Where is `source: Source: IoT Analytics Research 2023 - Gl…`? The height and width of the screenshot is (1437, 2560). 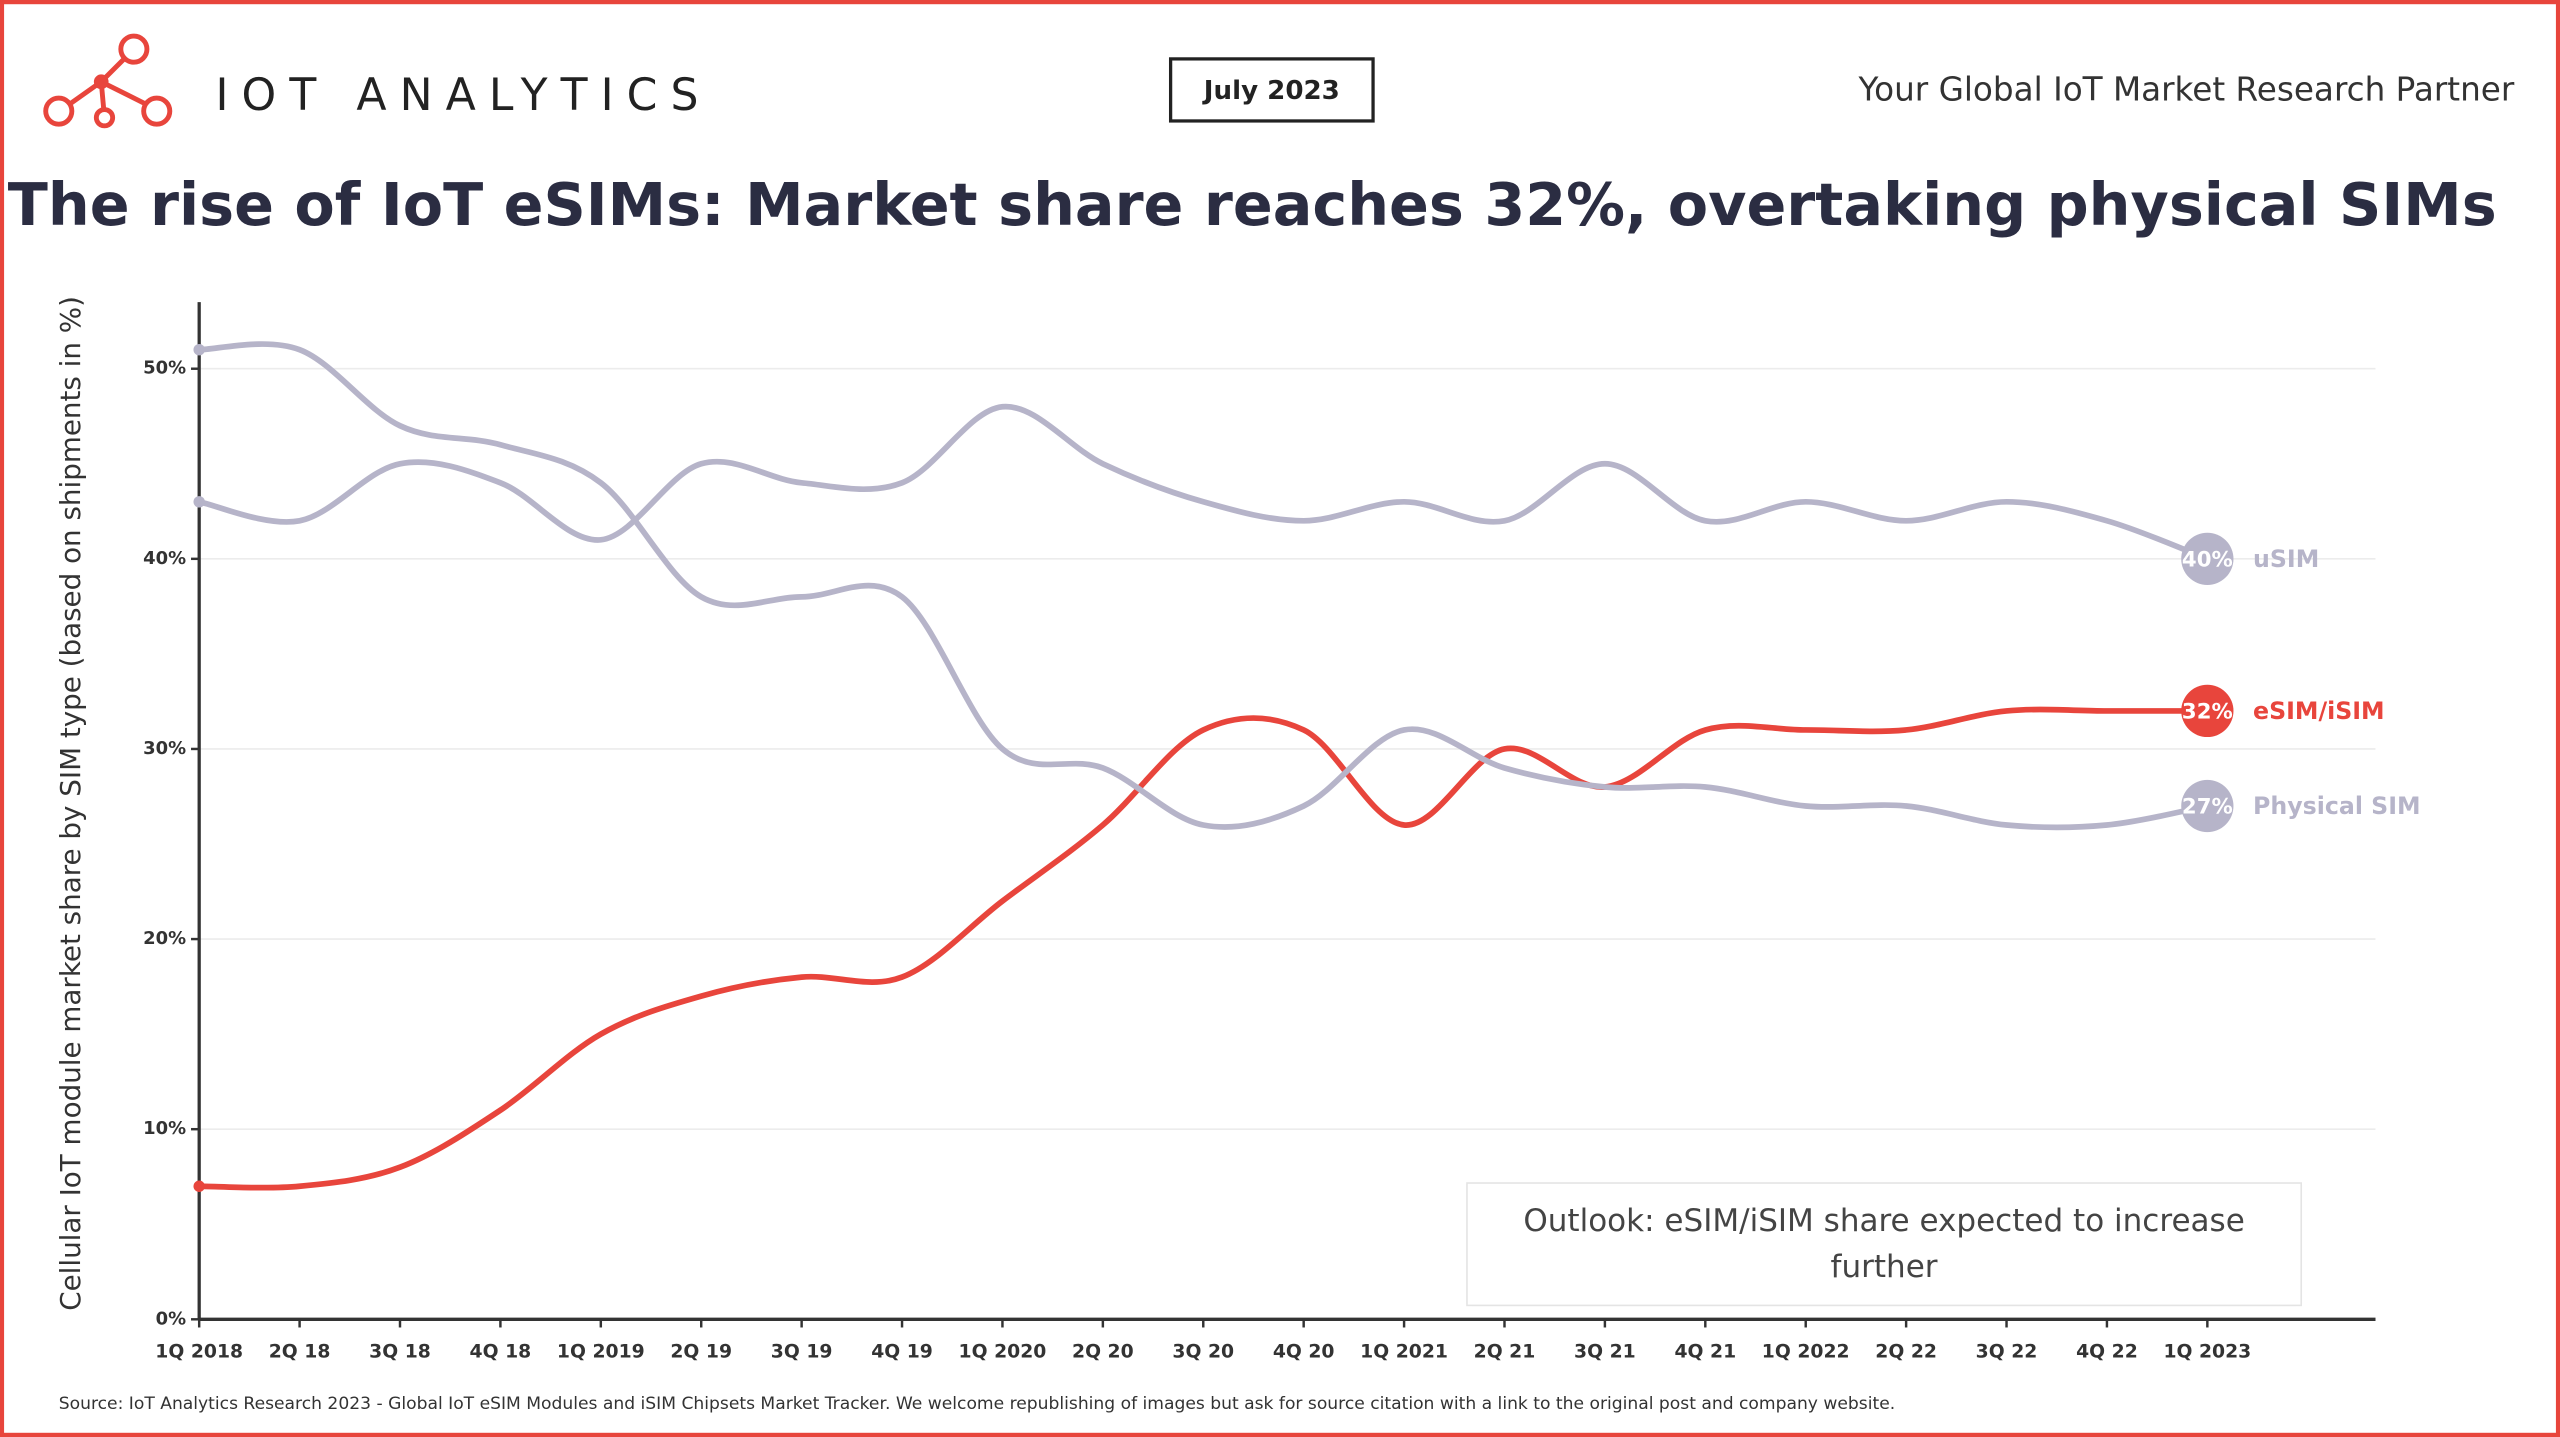 source: Source: IoT Analytics Research 2023 - Gl… is located at coordinates (977, 1404).